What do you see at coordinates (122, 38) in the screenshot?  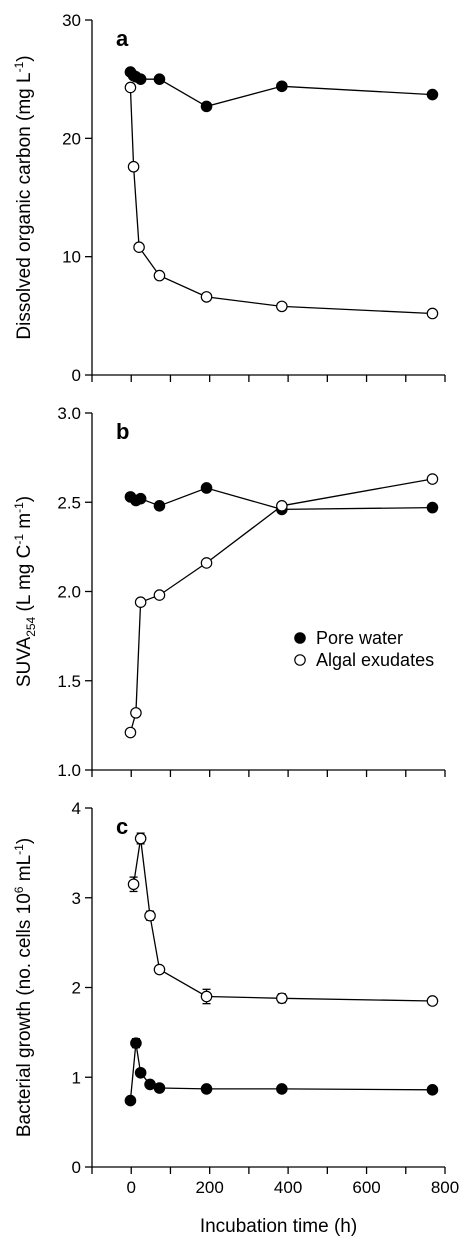 I see `panel-label: a` at bounding box center [122, 38].